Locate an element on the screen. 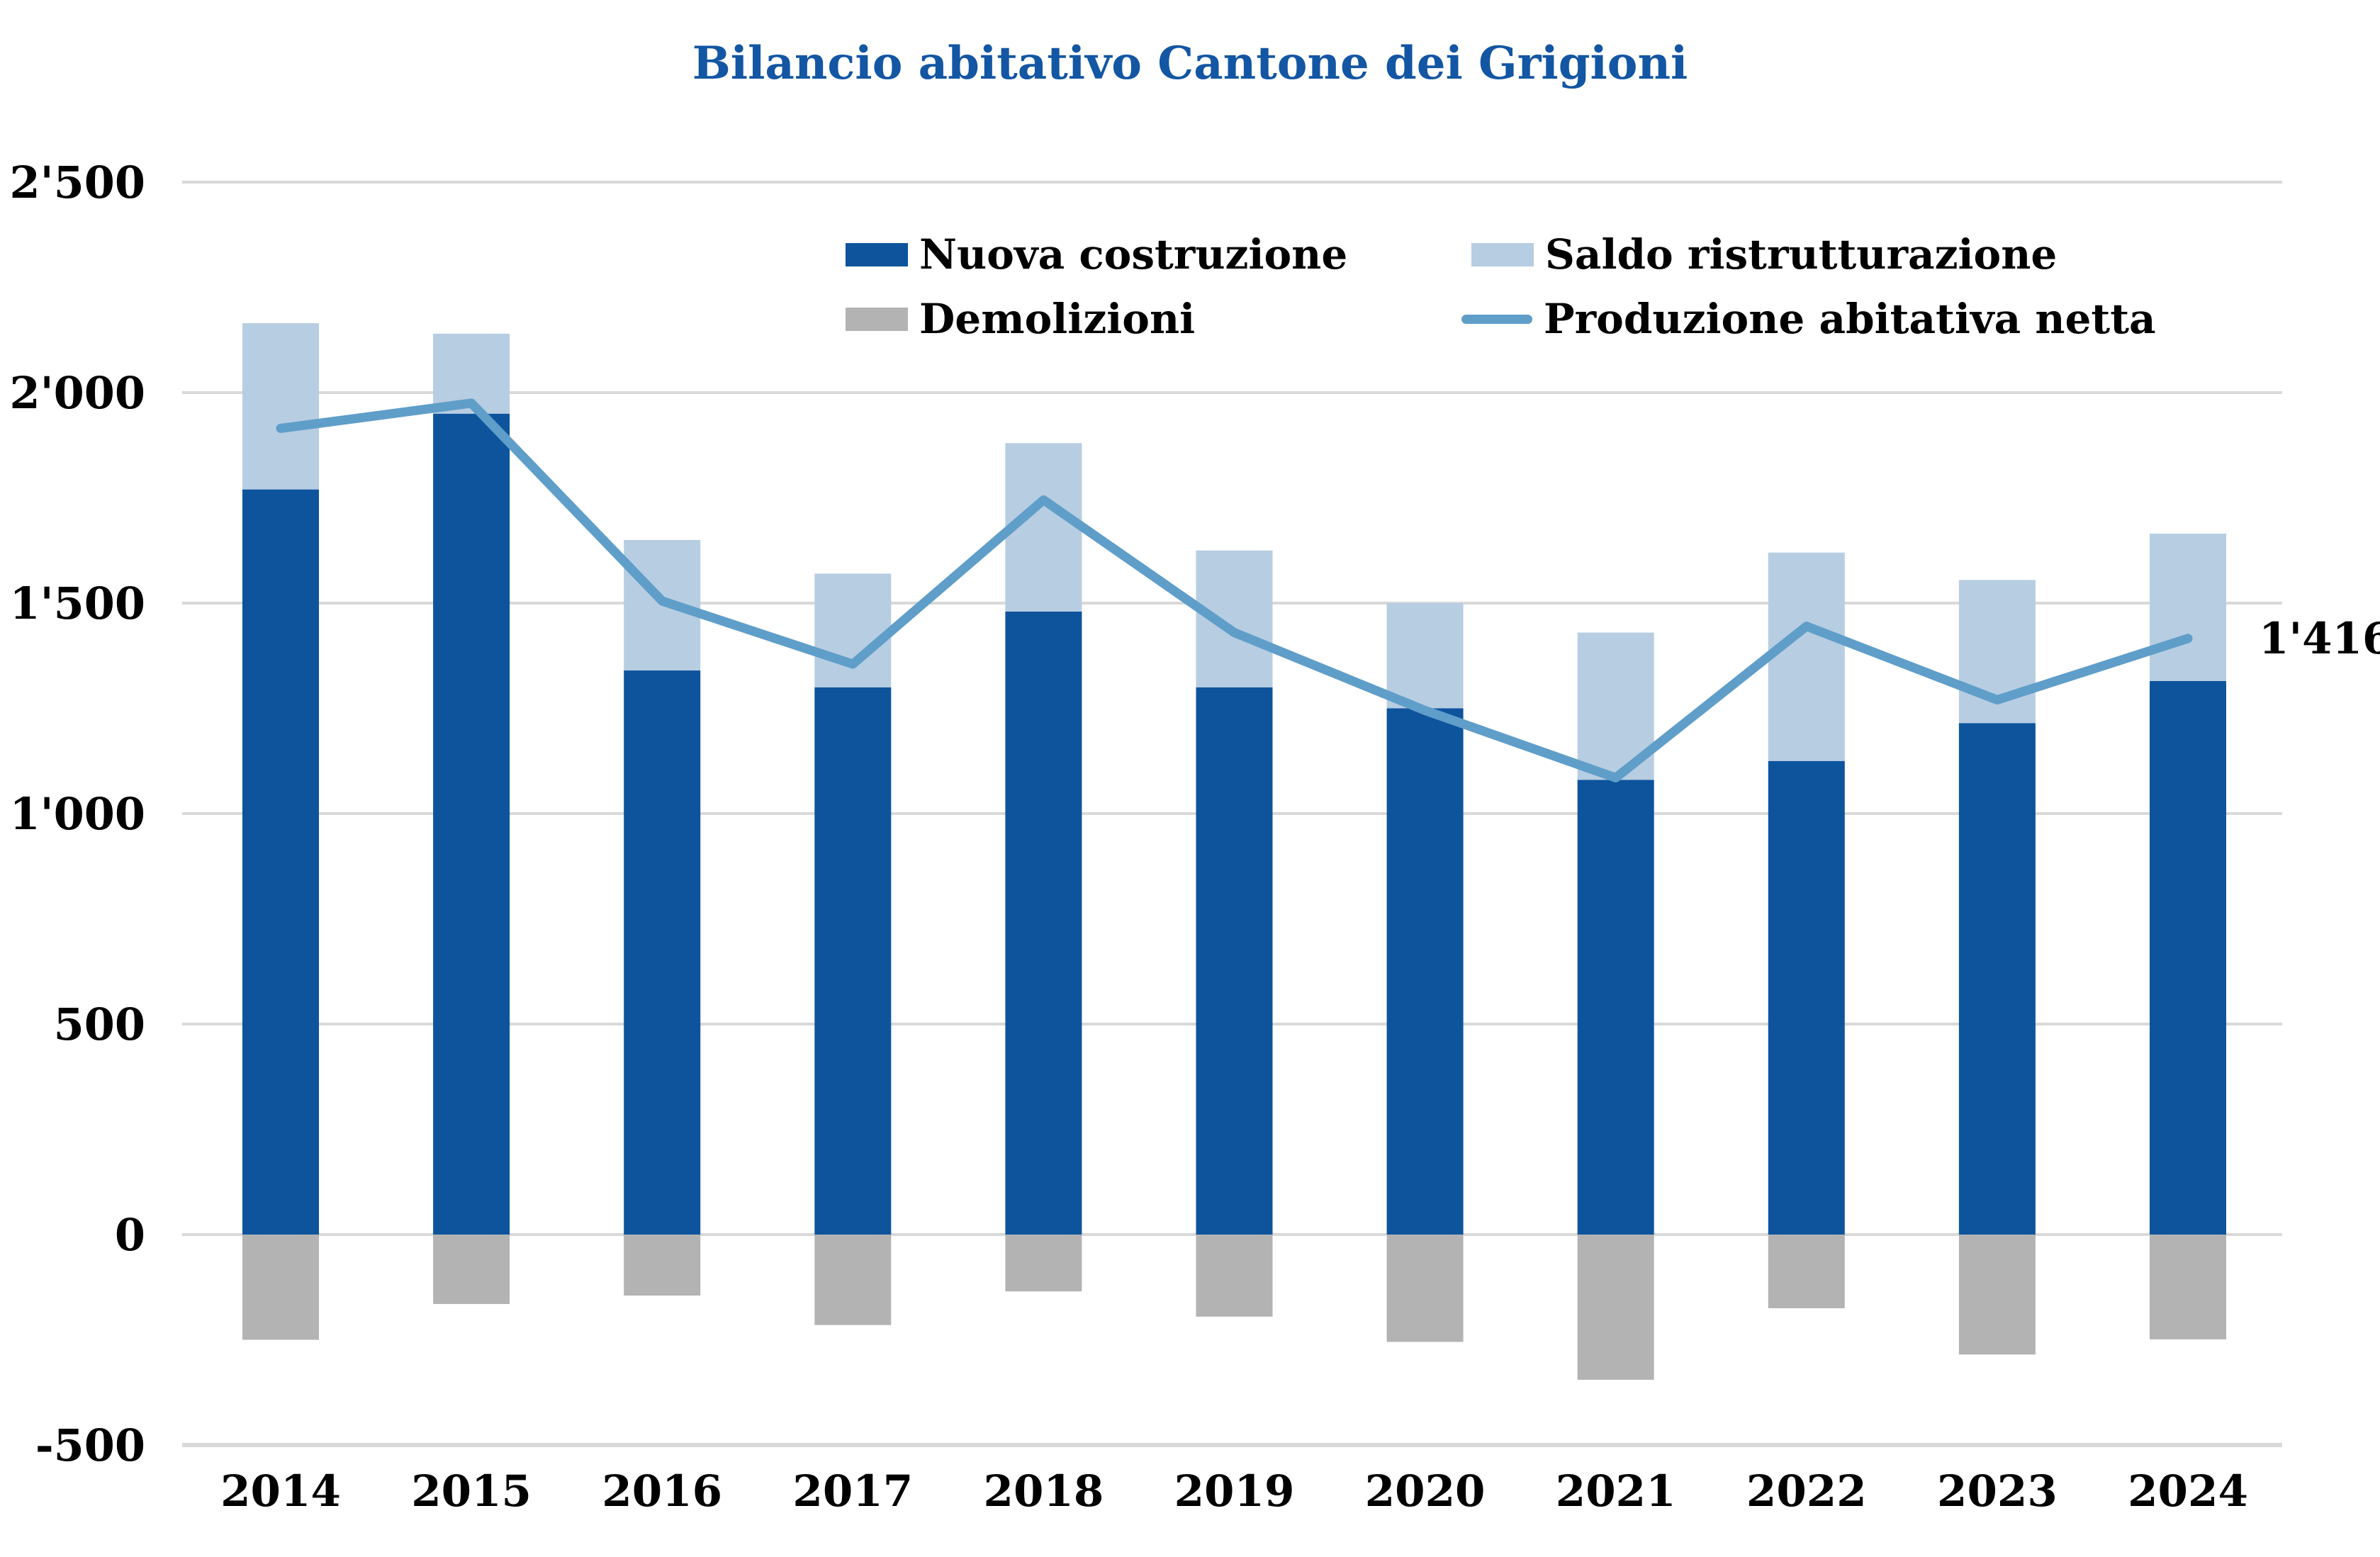 This screenshot has width=2380, height=1557. bar-segment-nuova-costruzione-2017 is located at coordinates (853, 961).